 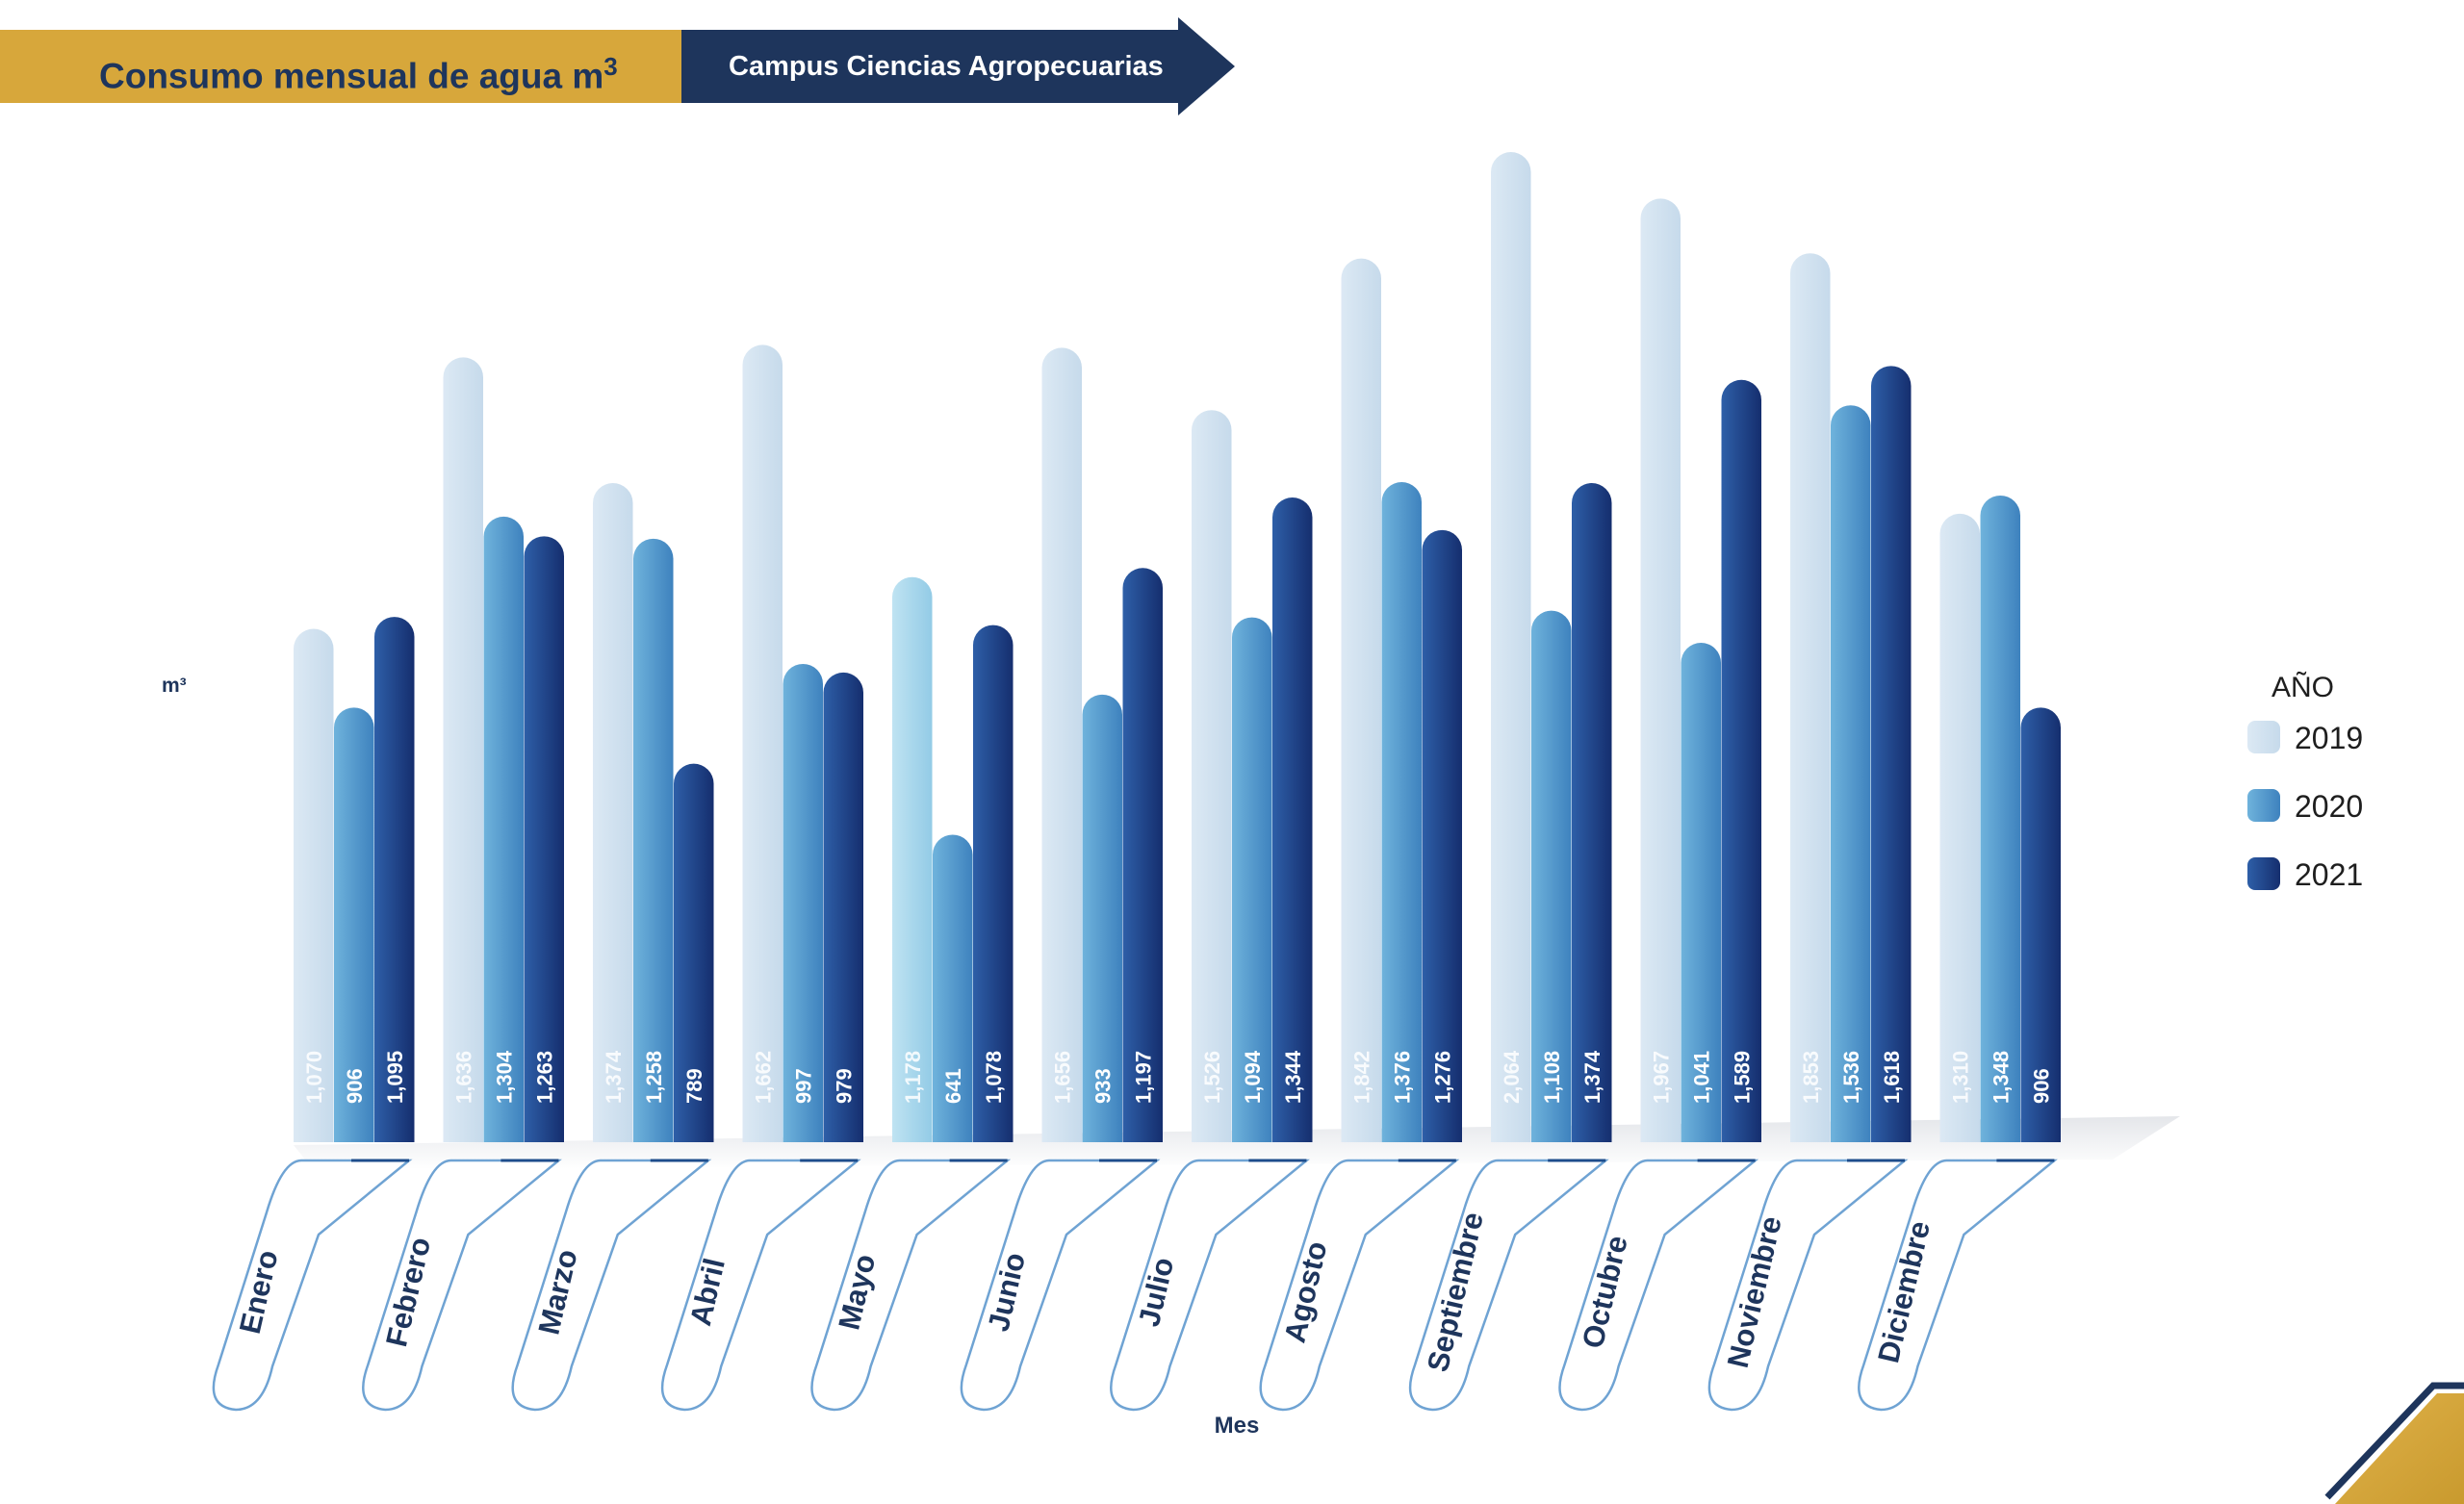 What do you see at coordinates (611, 1286) in the screenshot?
I see `month-tab-marzo` at bounding box center [611, 1286].